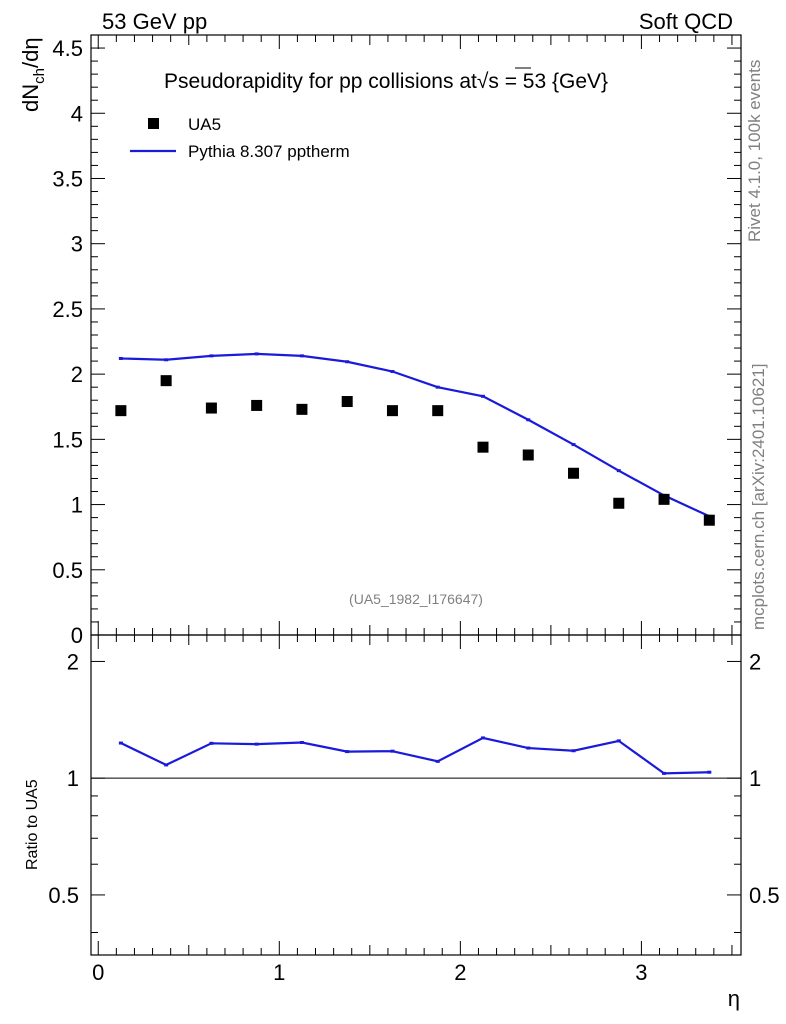 The image size is (786, 1024). I want to click on main-y-tick-label: 1, so click(77, 505).